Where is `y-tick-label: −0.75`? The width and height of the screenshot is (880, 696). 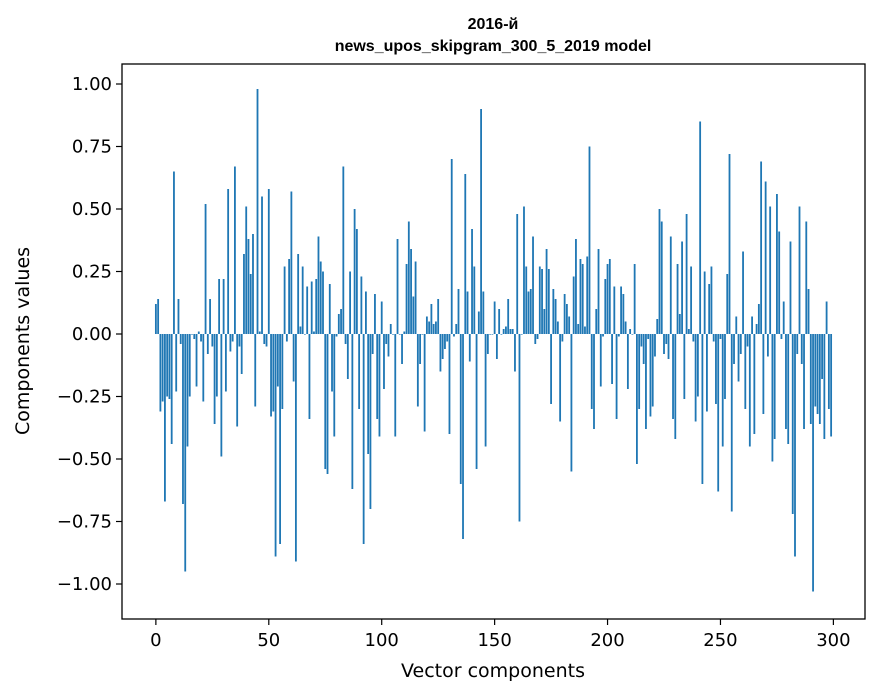
y-tick-label: −0.75 is located at coordinates (84, 522).